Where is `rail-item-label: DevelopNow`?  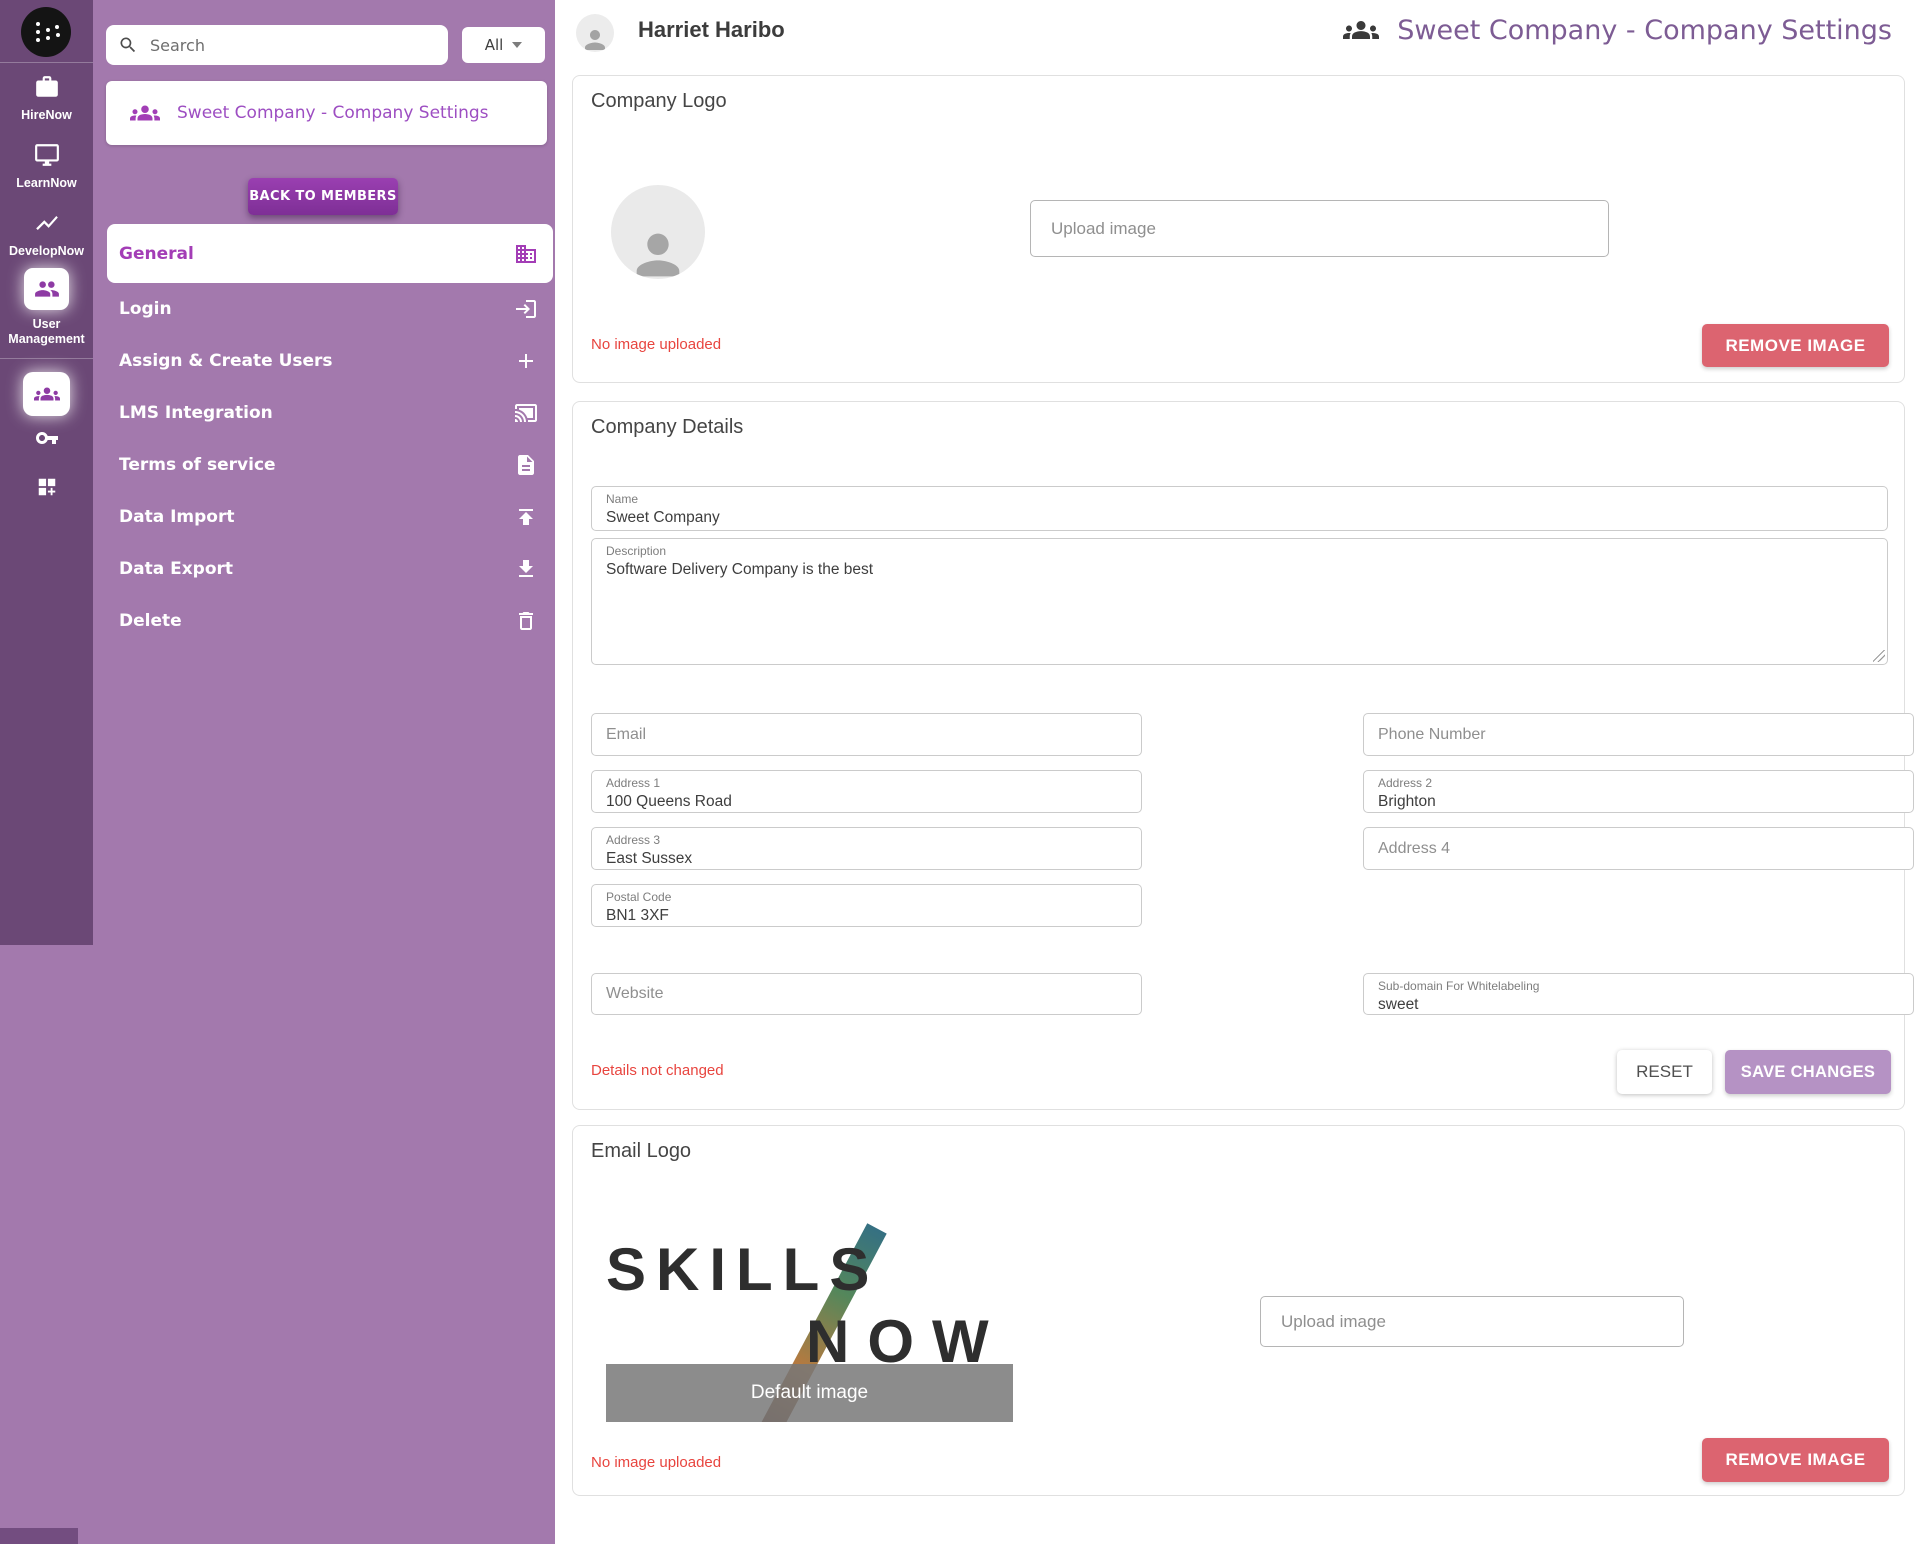 rail-item-label: DevelopNow is located at coordinates (46, 251).